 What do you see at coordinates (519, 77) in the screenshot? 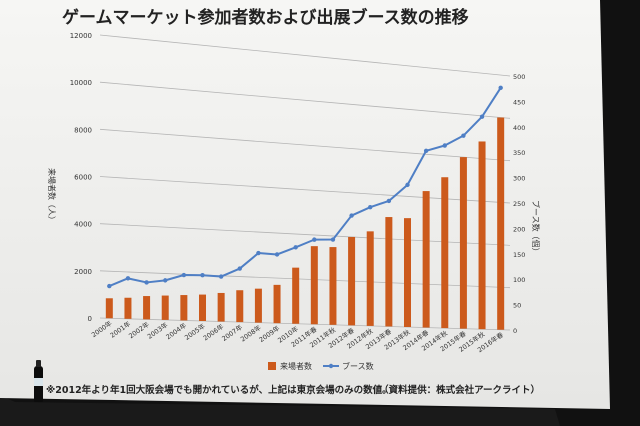
I see `right-tick-label: 500` at bounding box center [519, 77].